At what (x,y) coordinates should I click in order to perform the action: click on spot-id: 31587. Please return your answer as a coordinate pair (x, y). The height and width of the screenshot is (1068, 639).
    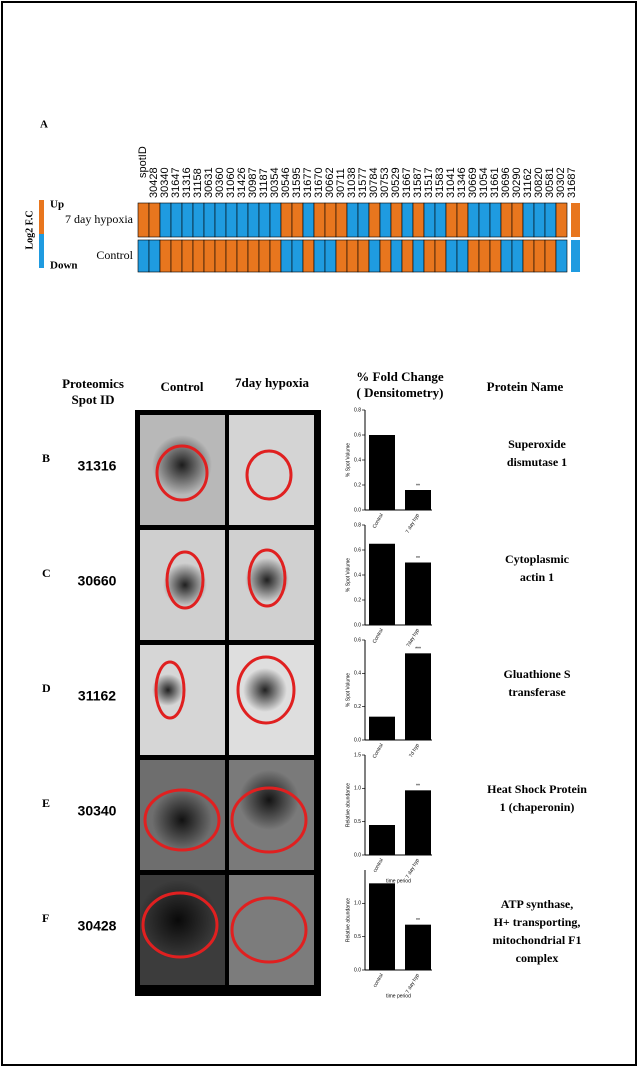
    Looking at the image, I should click on (418, 182).